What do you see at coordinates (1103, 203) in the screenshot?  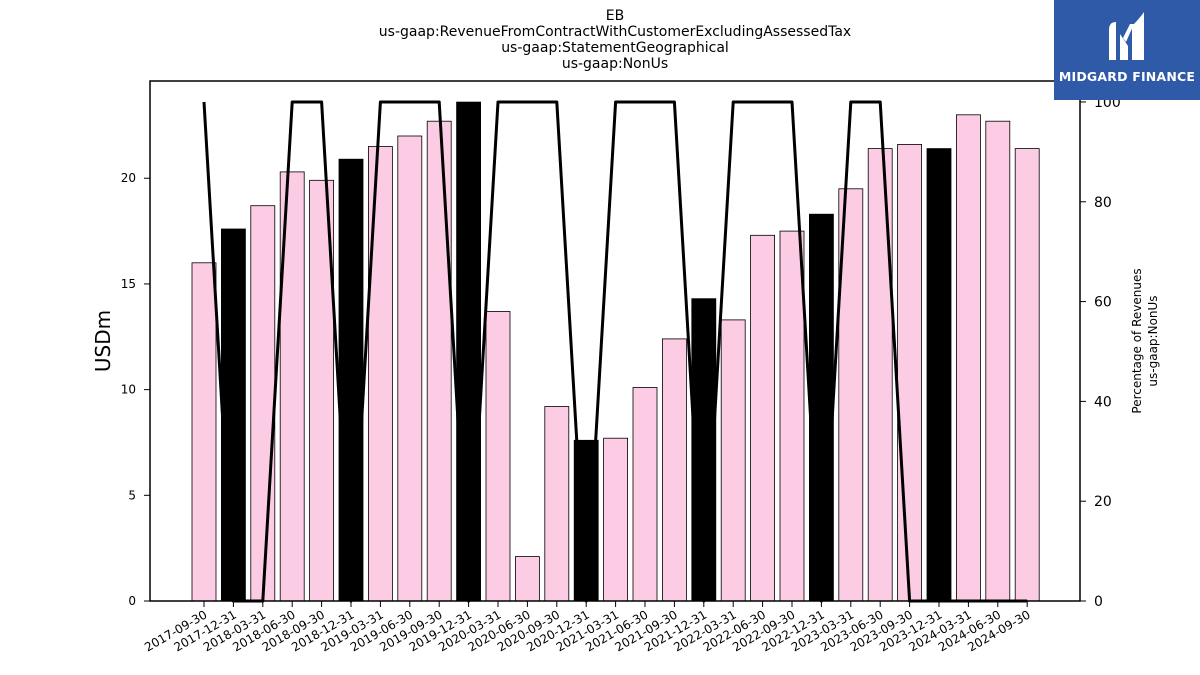 I see `y2-tick-label: 80` at bounding box center [1103, 203].